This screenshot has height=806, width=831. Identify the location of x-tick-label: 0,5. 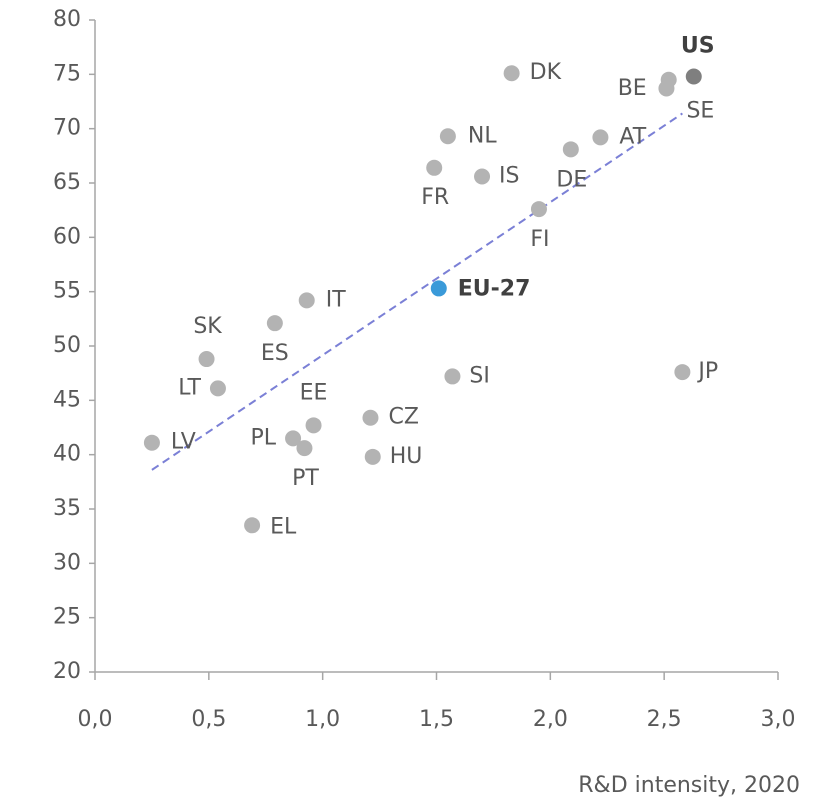
(208, 719).